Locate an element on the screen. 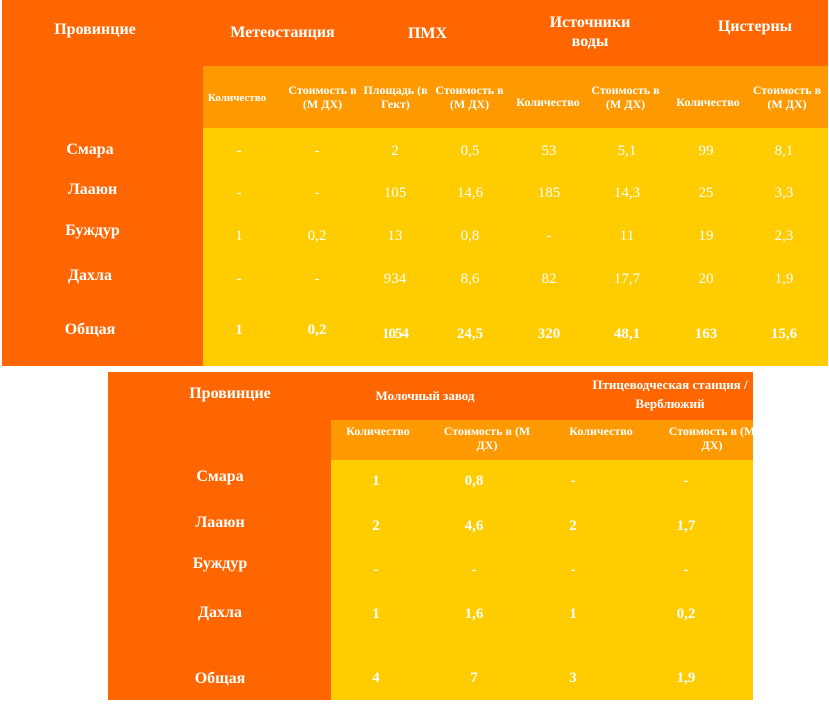 This screenshot has height=704, width=829. table1-sub-col-8: Стоимость в (М ДХ) is located at coordinates (787, 97).